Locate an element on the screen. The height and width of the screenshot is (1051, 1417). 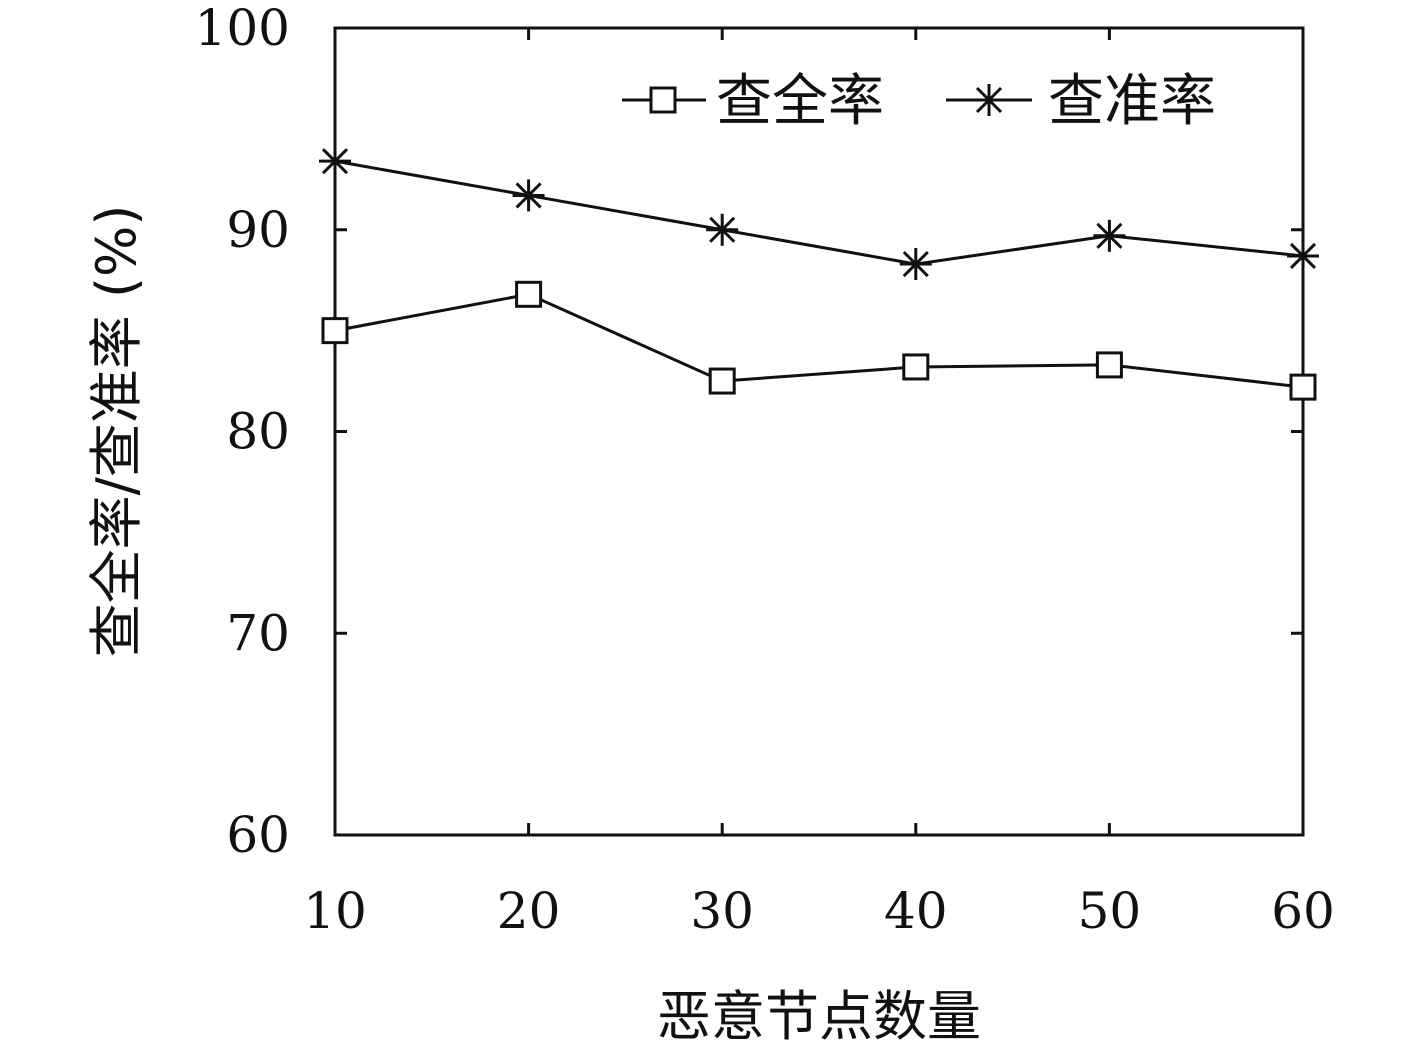
x-tick-label: 50 is located at coordinates (1110, 911).